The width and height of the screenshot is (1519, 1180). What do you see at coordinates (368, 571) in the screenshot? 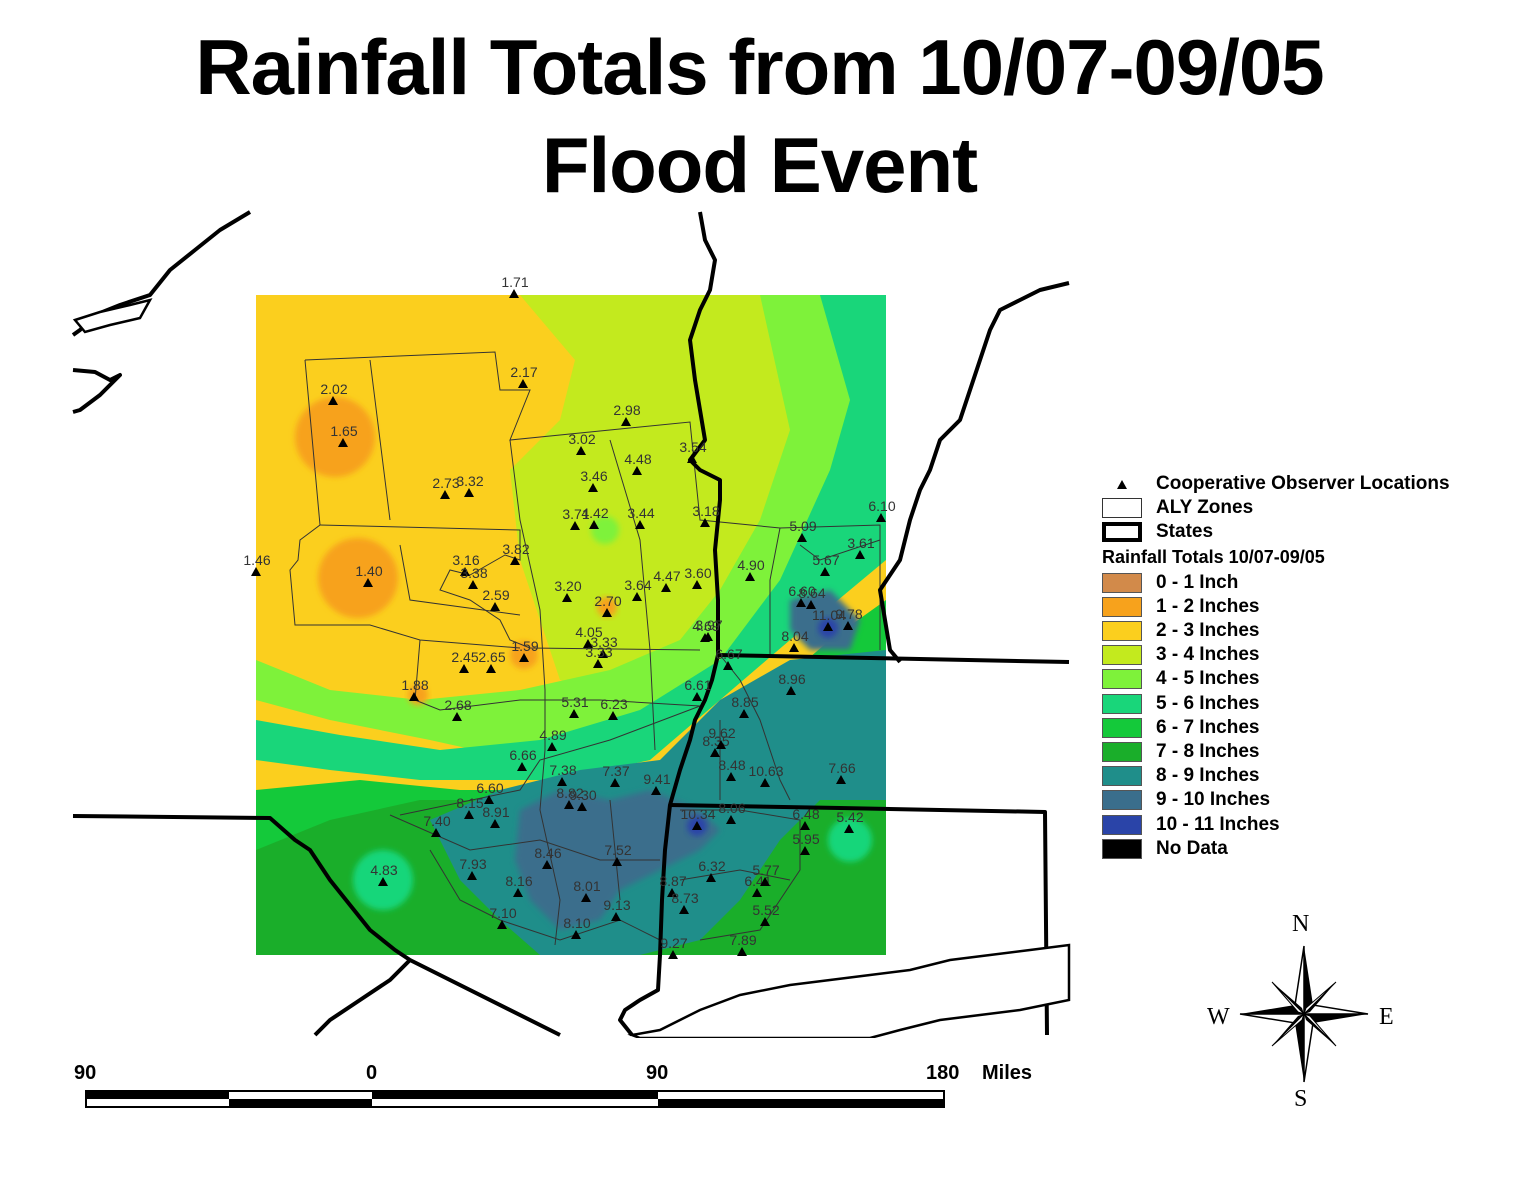
I see `station-value-label: 1.40` at bounding box center [368, 571].